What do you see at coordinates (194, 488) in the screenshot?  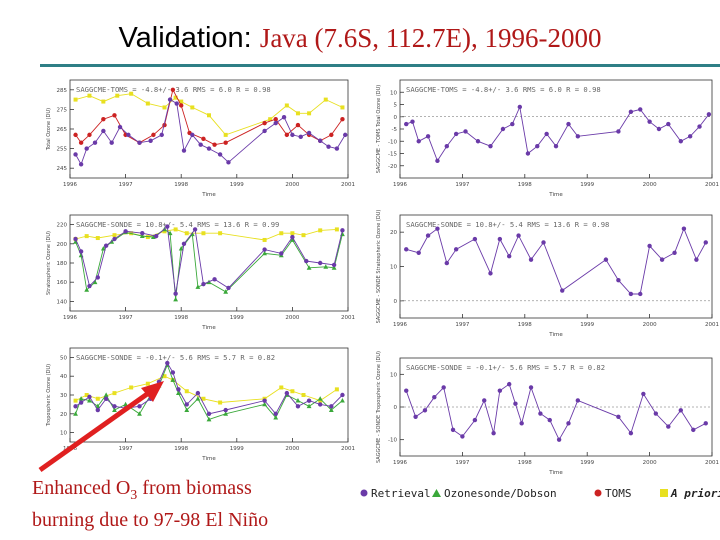 I see `note-part-b: from biomass` at bounding box center [194, 488].